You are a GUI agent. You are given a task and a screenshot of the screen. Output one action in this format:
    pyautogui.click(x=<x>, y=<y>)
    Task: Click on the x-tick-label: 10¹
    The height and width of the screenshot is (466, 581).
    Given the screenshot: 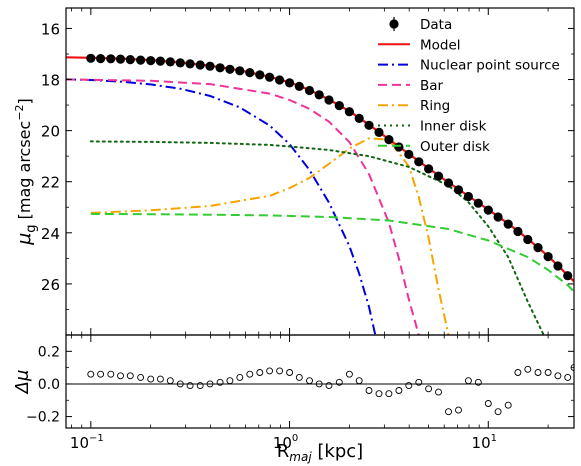 What is the action you would take?
    pyautogui.click(x=484, y=442)
    